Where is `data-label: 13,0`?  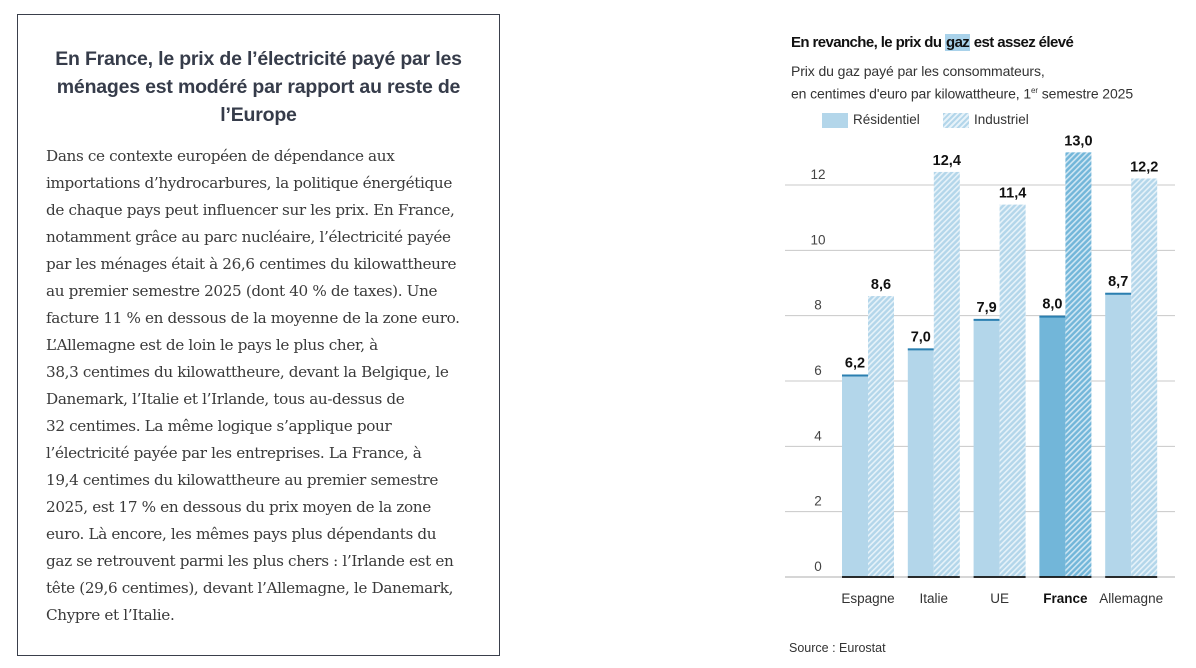
data-label: 13,0 is located at coordinates (1078, 141).